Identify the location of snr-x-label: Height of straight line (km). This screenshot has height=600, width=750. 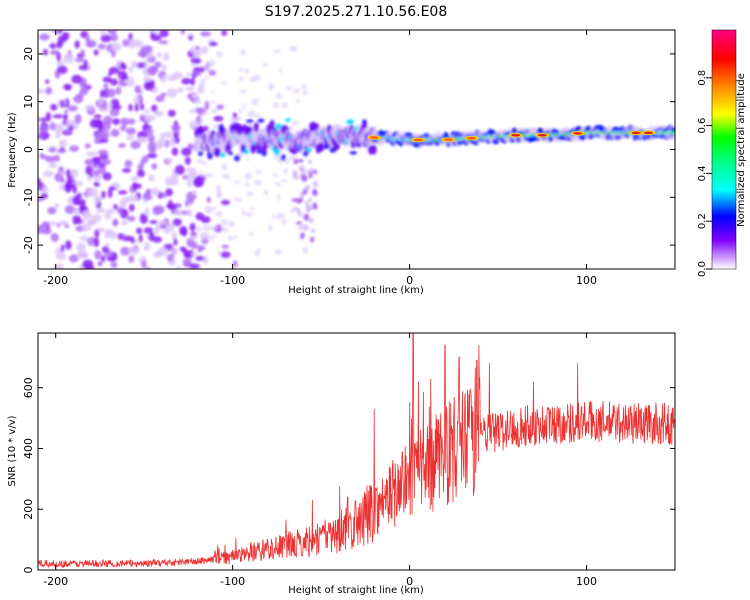
(356, 590).